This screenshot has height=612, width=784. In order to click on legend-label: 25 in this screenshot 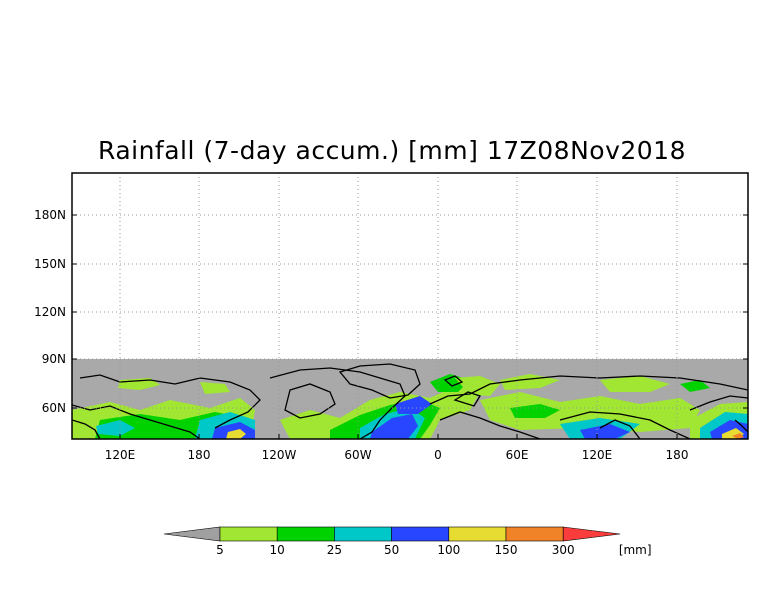, I will do `click(334, 550)`.